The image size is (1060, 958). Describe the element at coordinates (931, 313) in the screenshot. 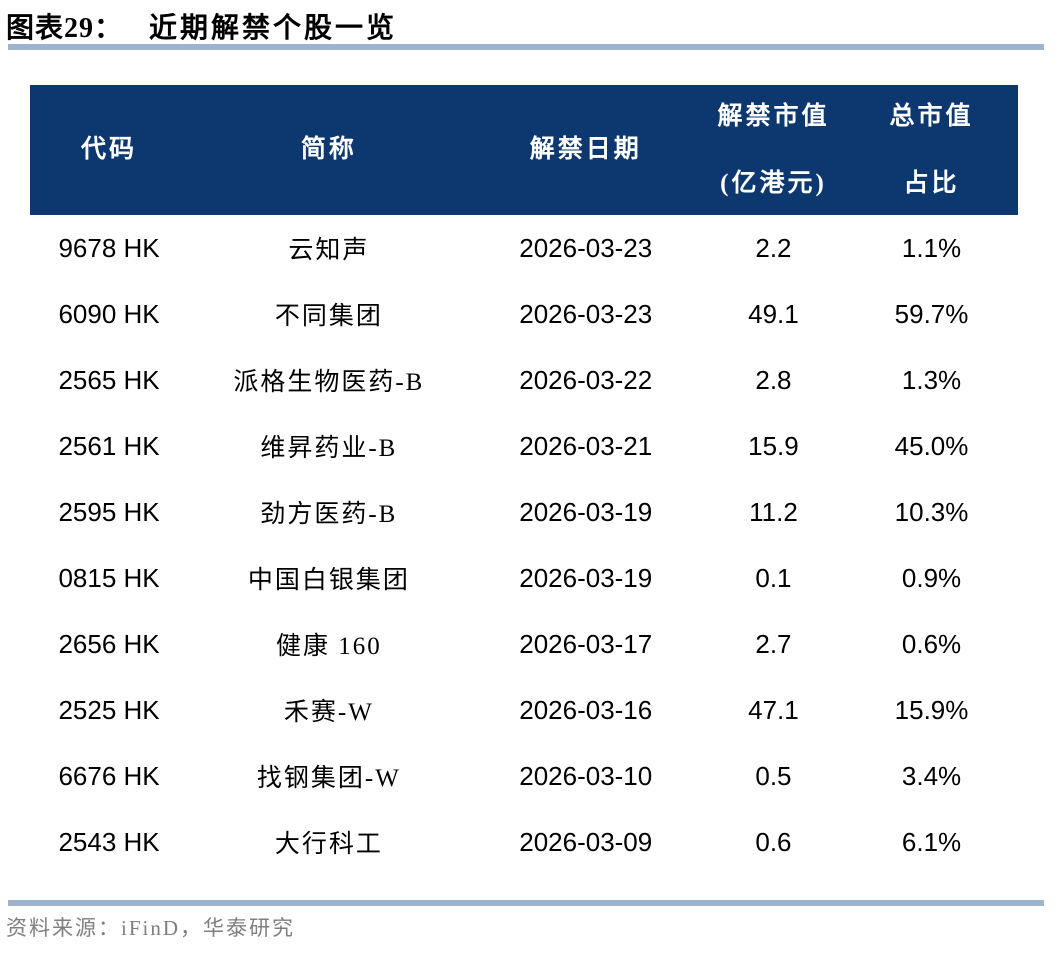

I see `pct-of-total-mcap: 59.7%` at that location.